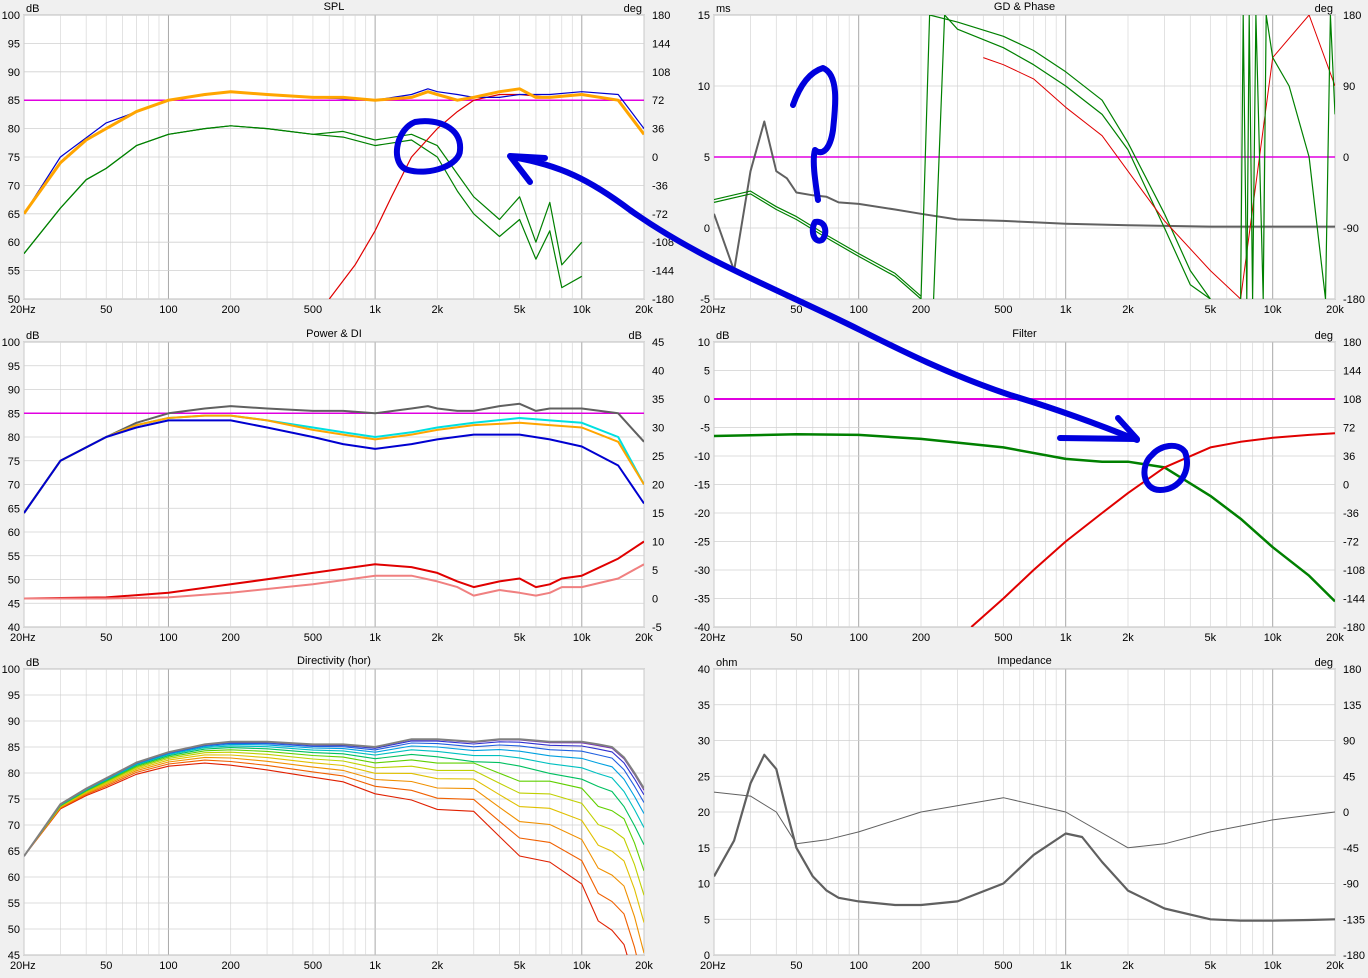  What do you see at coordinates (1098, 428) in the screenshot?
I see `annotation-arrow-head-right` at bounding box center [1098, 428].